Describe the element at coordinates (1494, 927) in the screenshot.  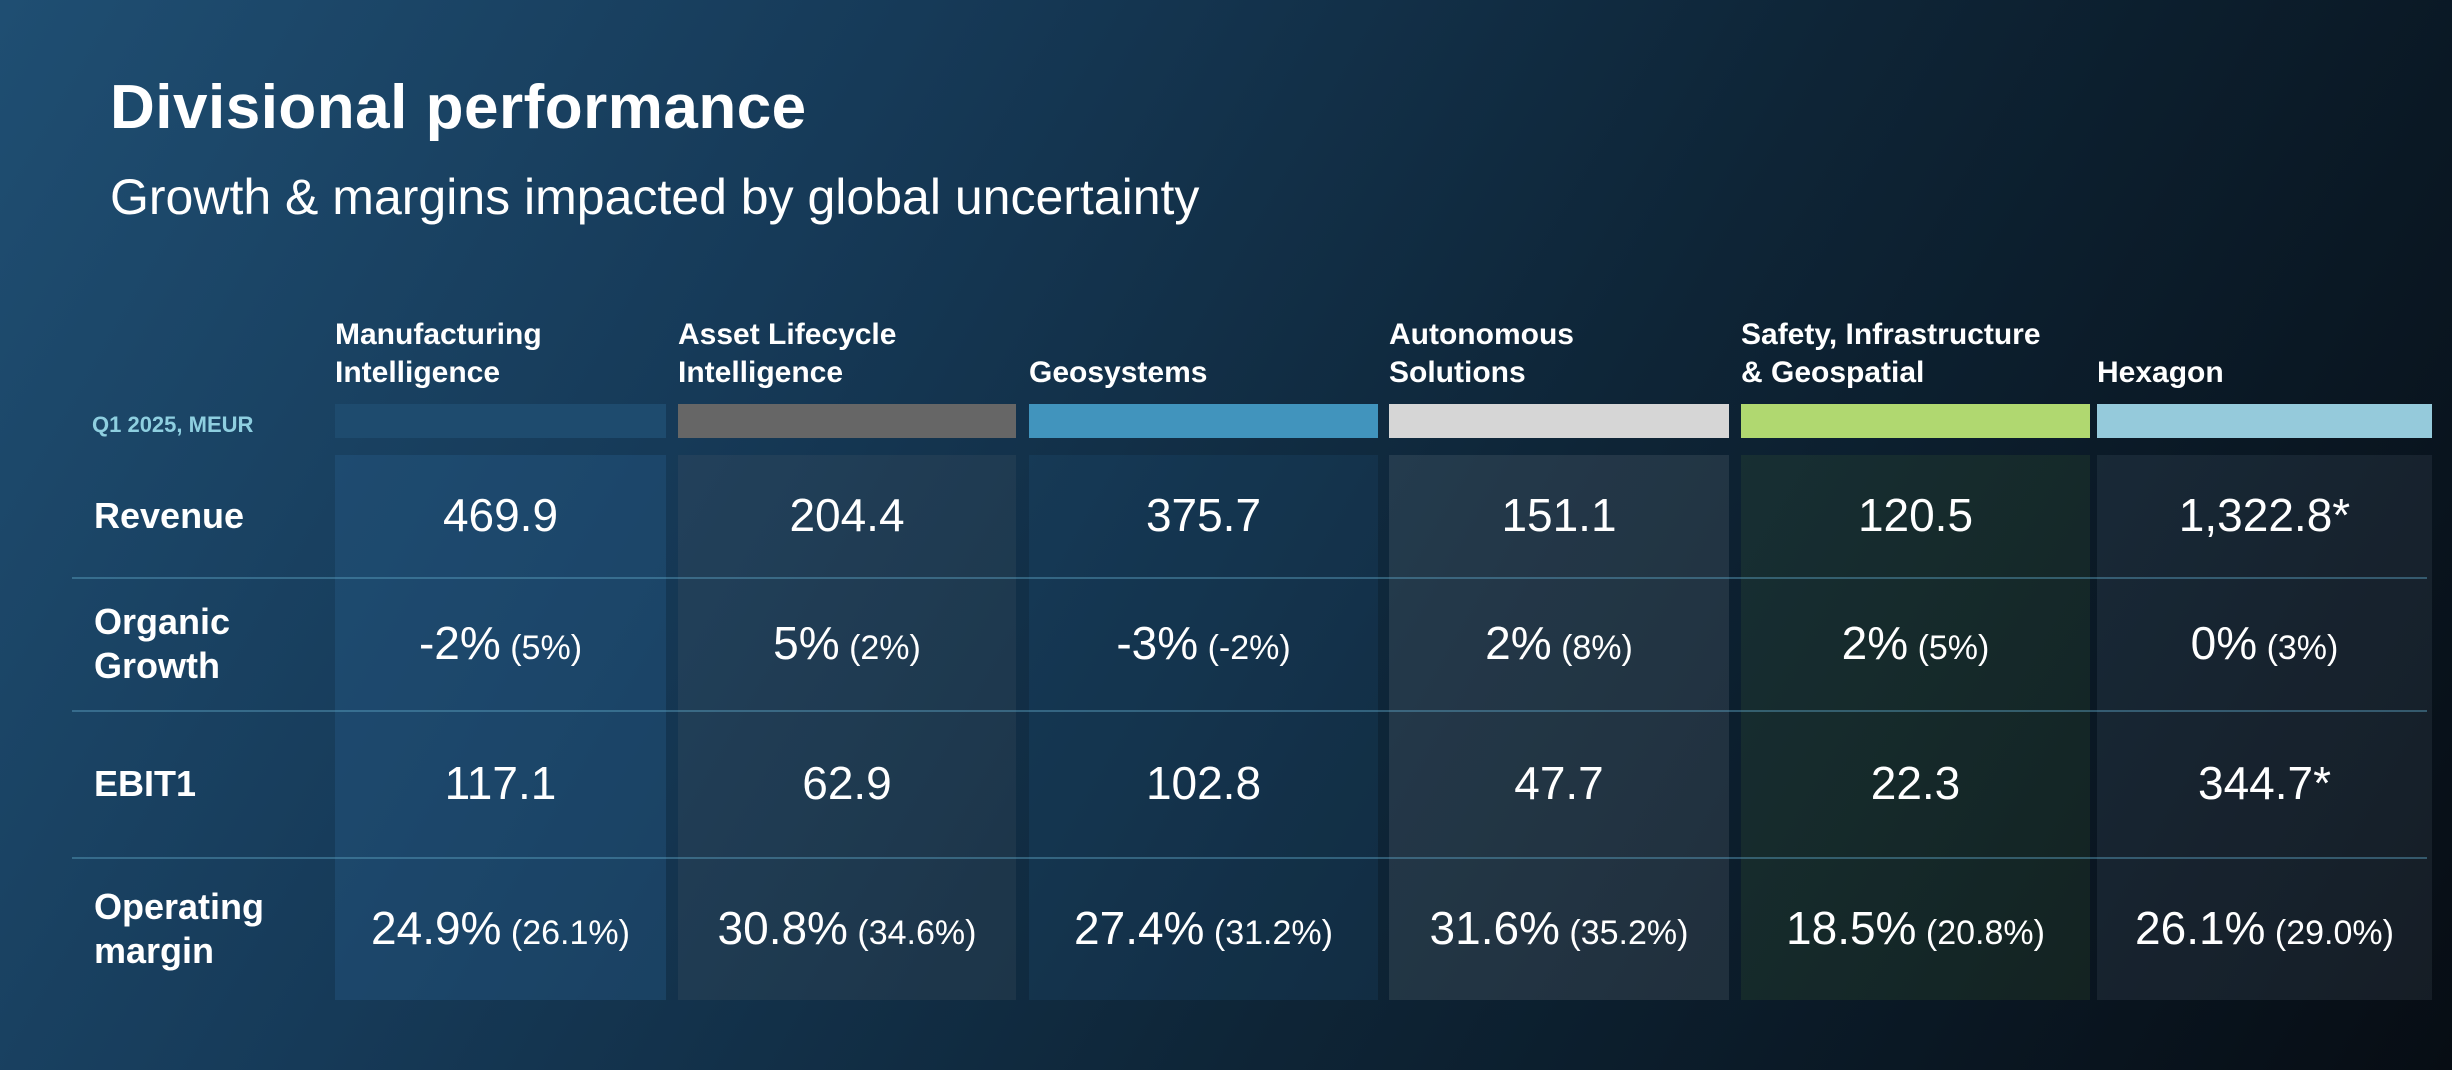
I see `cell-value: 31.6%` at that location.